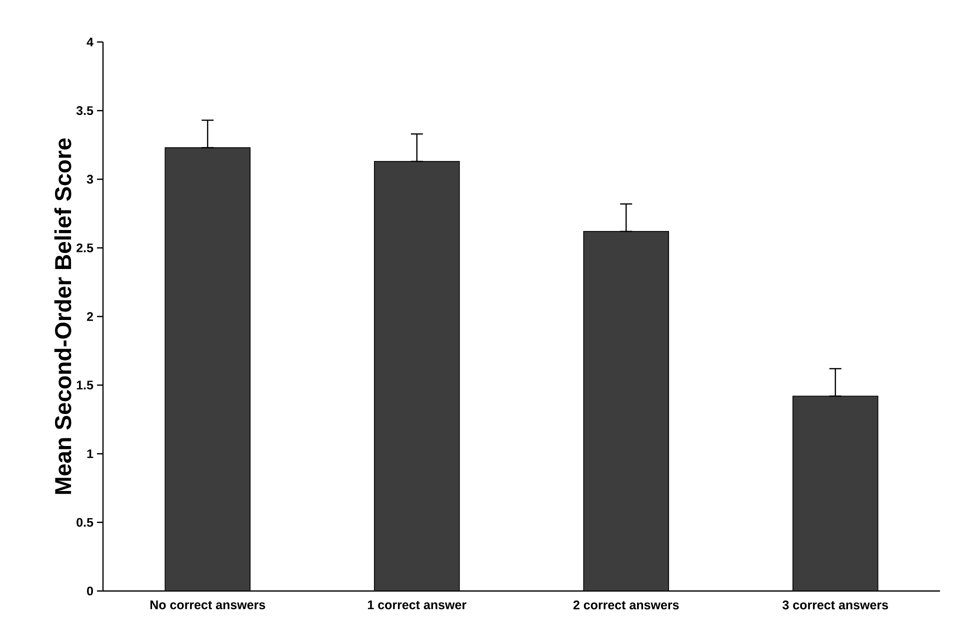 This screenshot has width=954, height=637. What do you see at coordinates (90, 591) in the screenshot?
I see `y-tick-label: 0` at bounding box center [90, 591].